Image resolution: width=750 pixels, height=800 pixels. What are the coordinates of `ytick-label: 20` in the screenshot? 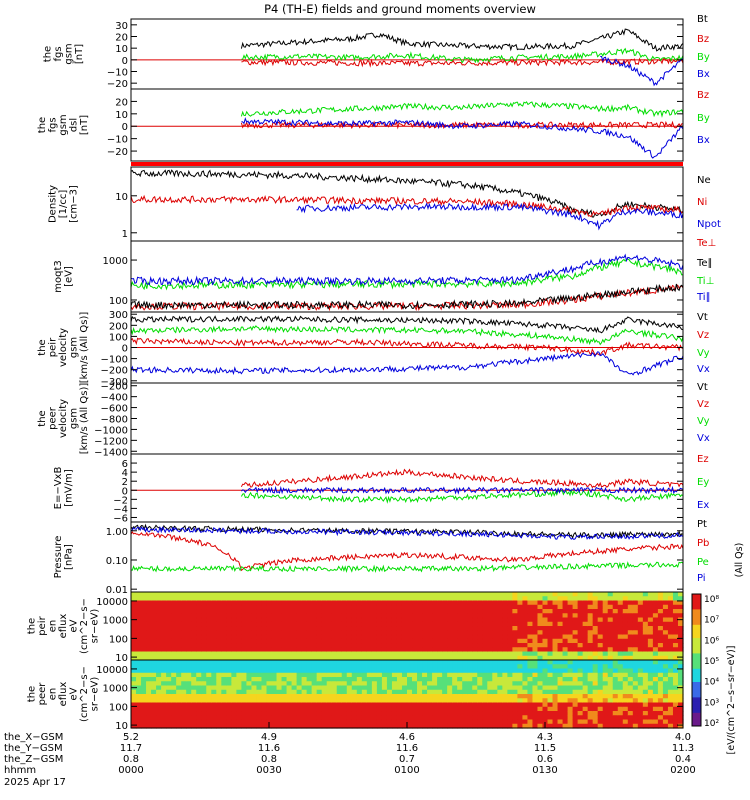 It's located at (121, 38).